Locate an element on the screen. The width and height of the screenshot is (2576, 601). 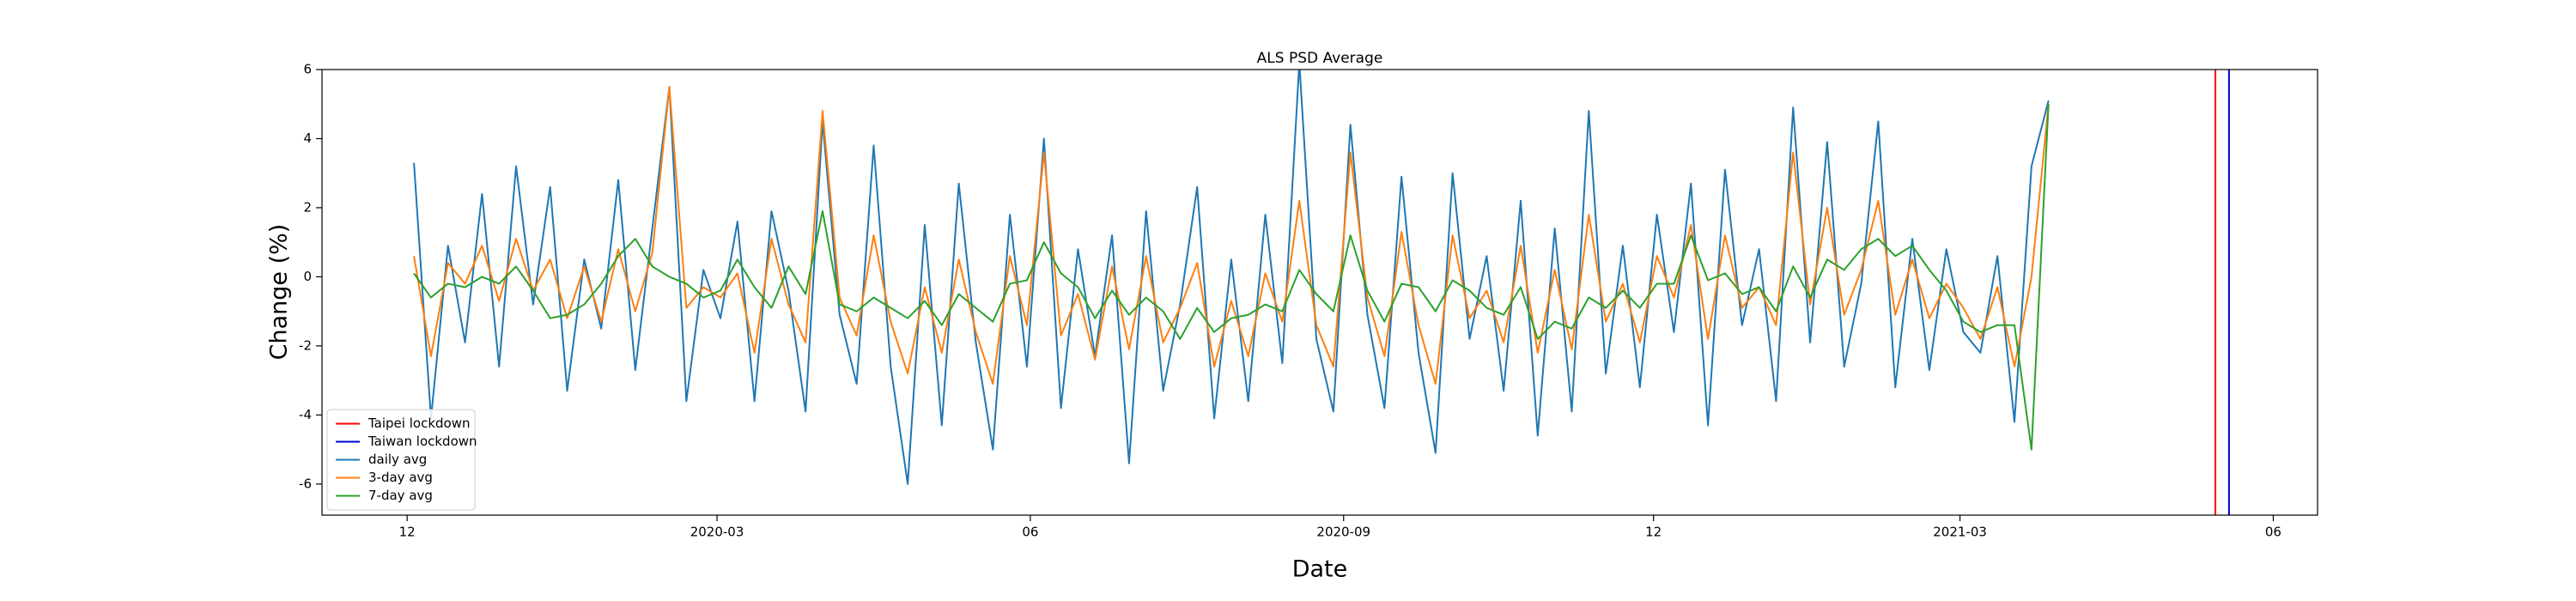
legend-label: Taipei lockdown is located at coordinates (419, 423).